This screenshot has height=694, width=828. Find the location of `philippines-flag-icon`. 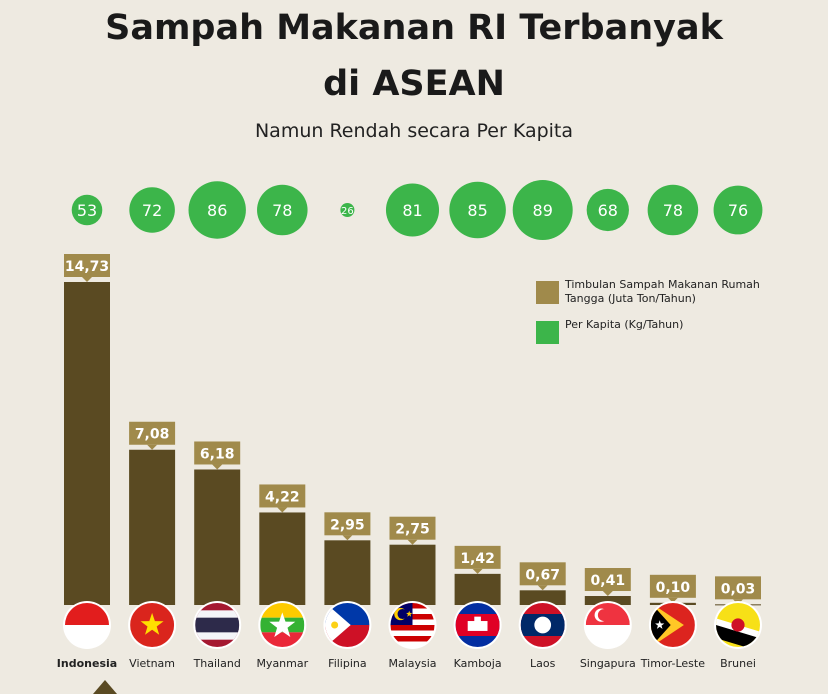

philippines-flag-icon is located at coordinates (347, 625).